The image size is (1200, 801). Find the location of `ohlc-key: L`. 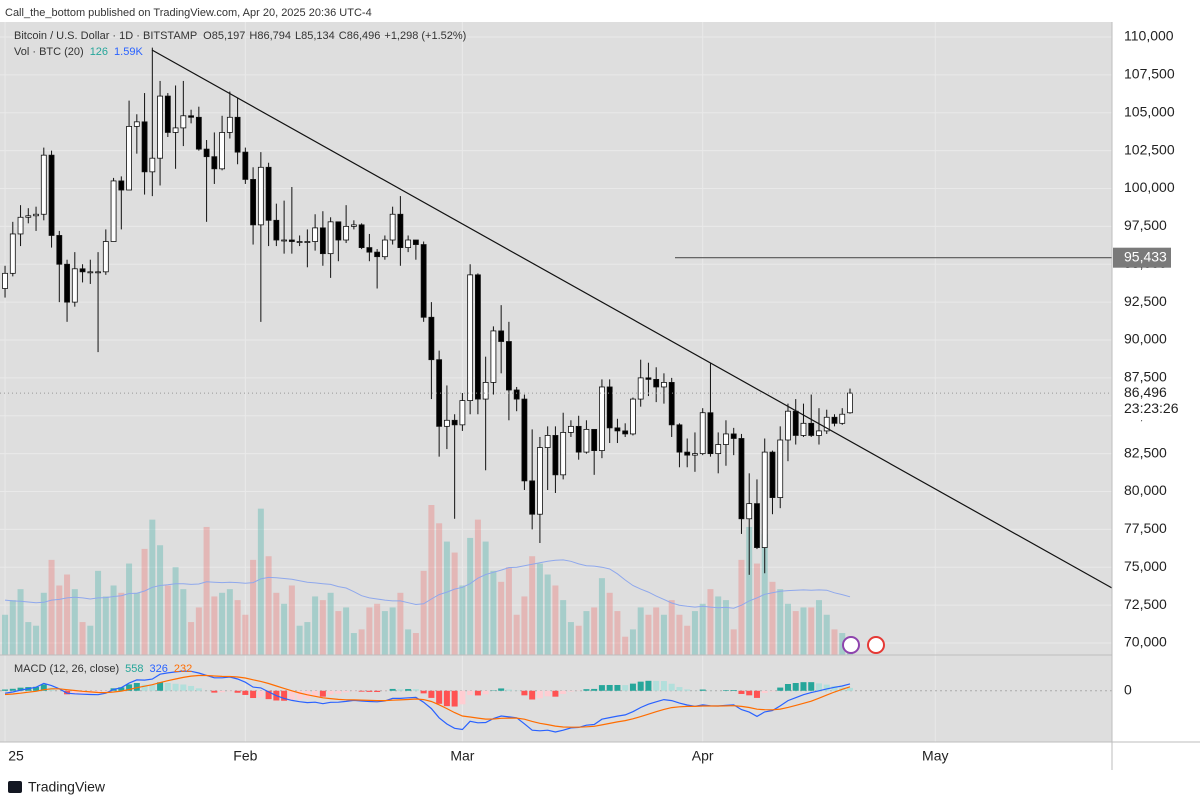

ohlc-key: L is located at coordinates (298, 36).